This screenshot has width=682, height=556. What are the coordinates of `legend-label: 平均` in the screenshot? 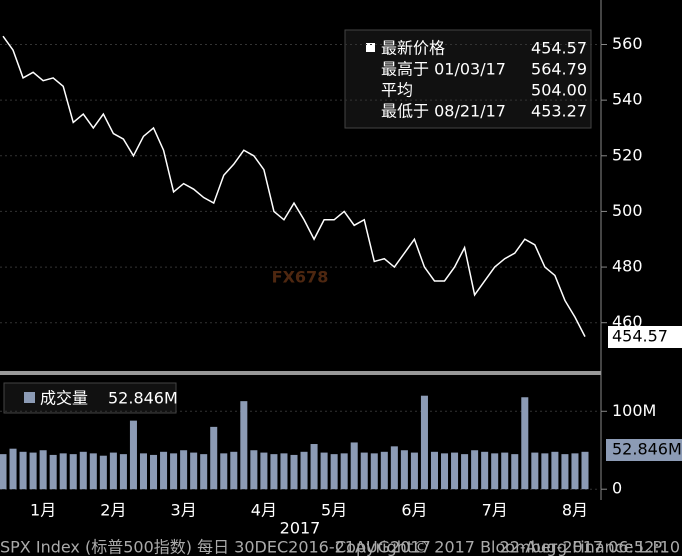 It's located at (397, 90).